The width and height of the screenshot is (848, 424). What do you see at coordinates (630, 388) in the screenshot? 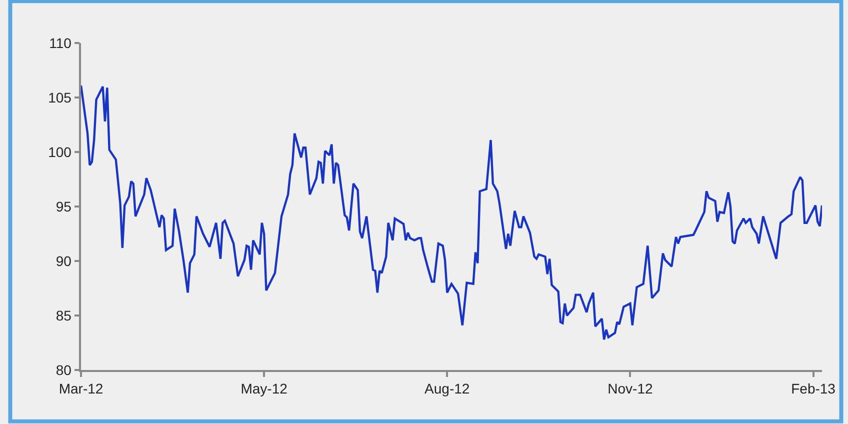
I see `x-tick-label: Nov-12` at bounding box center [630, 388].